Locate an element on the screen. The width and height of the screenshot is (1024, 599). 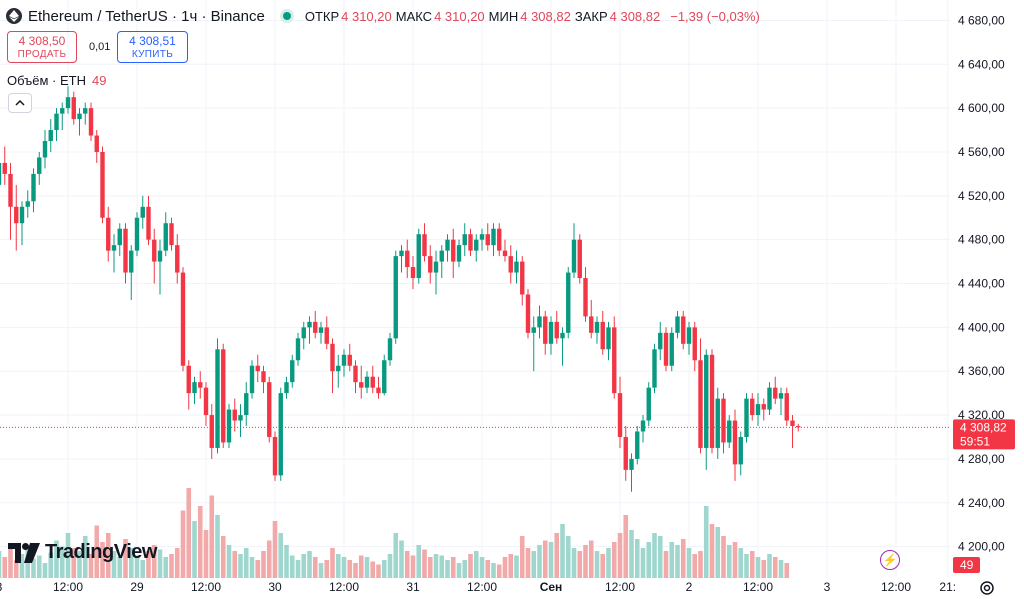
volume-bars is located at coordinates (395, 533).